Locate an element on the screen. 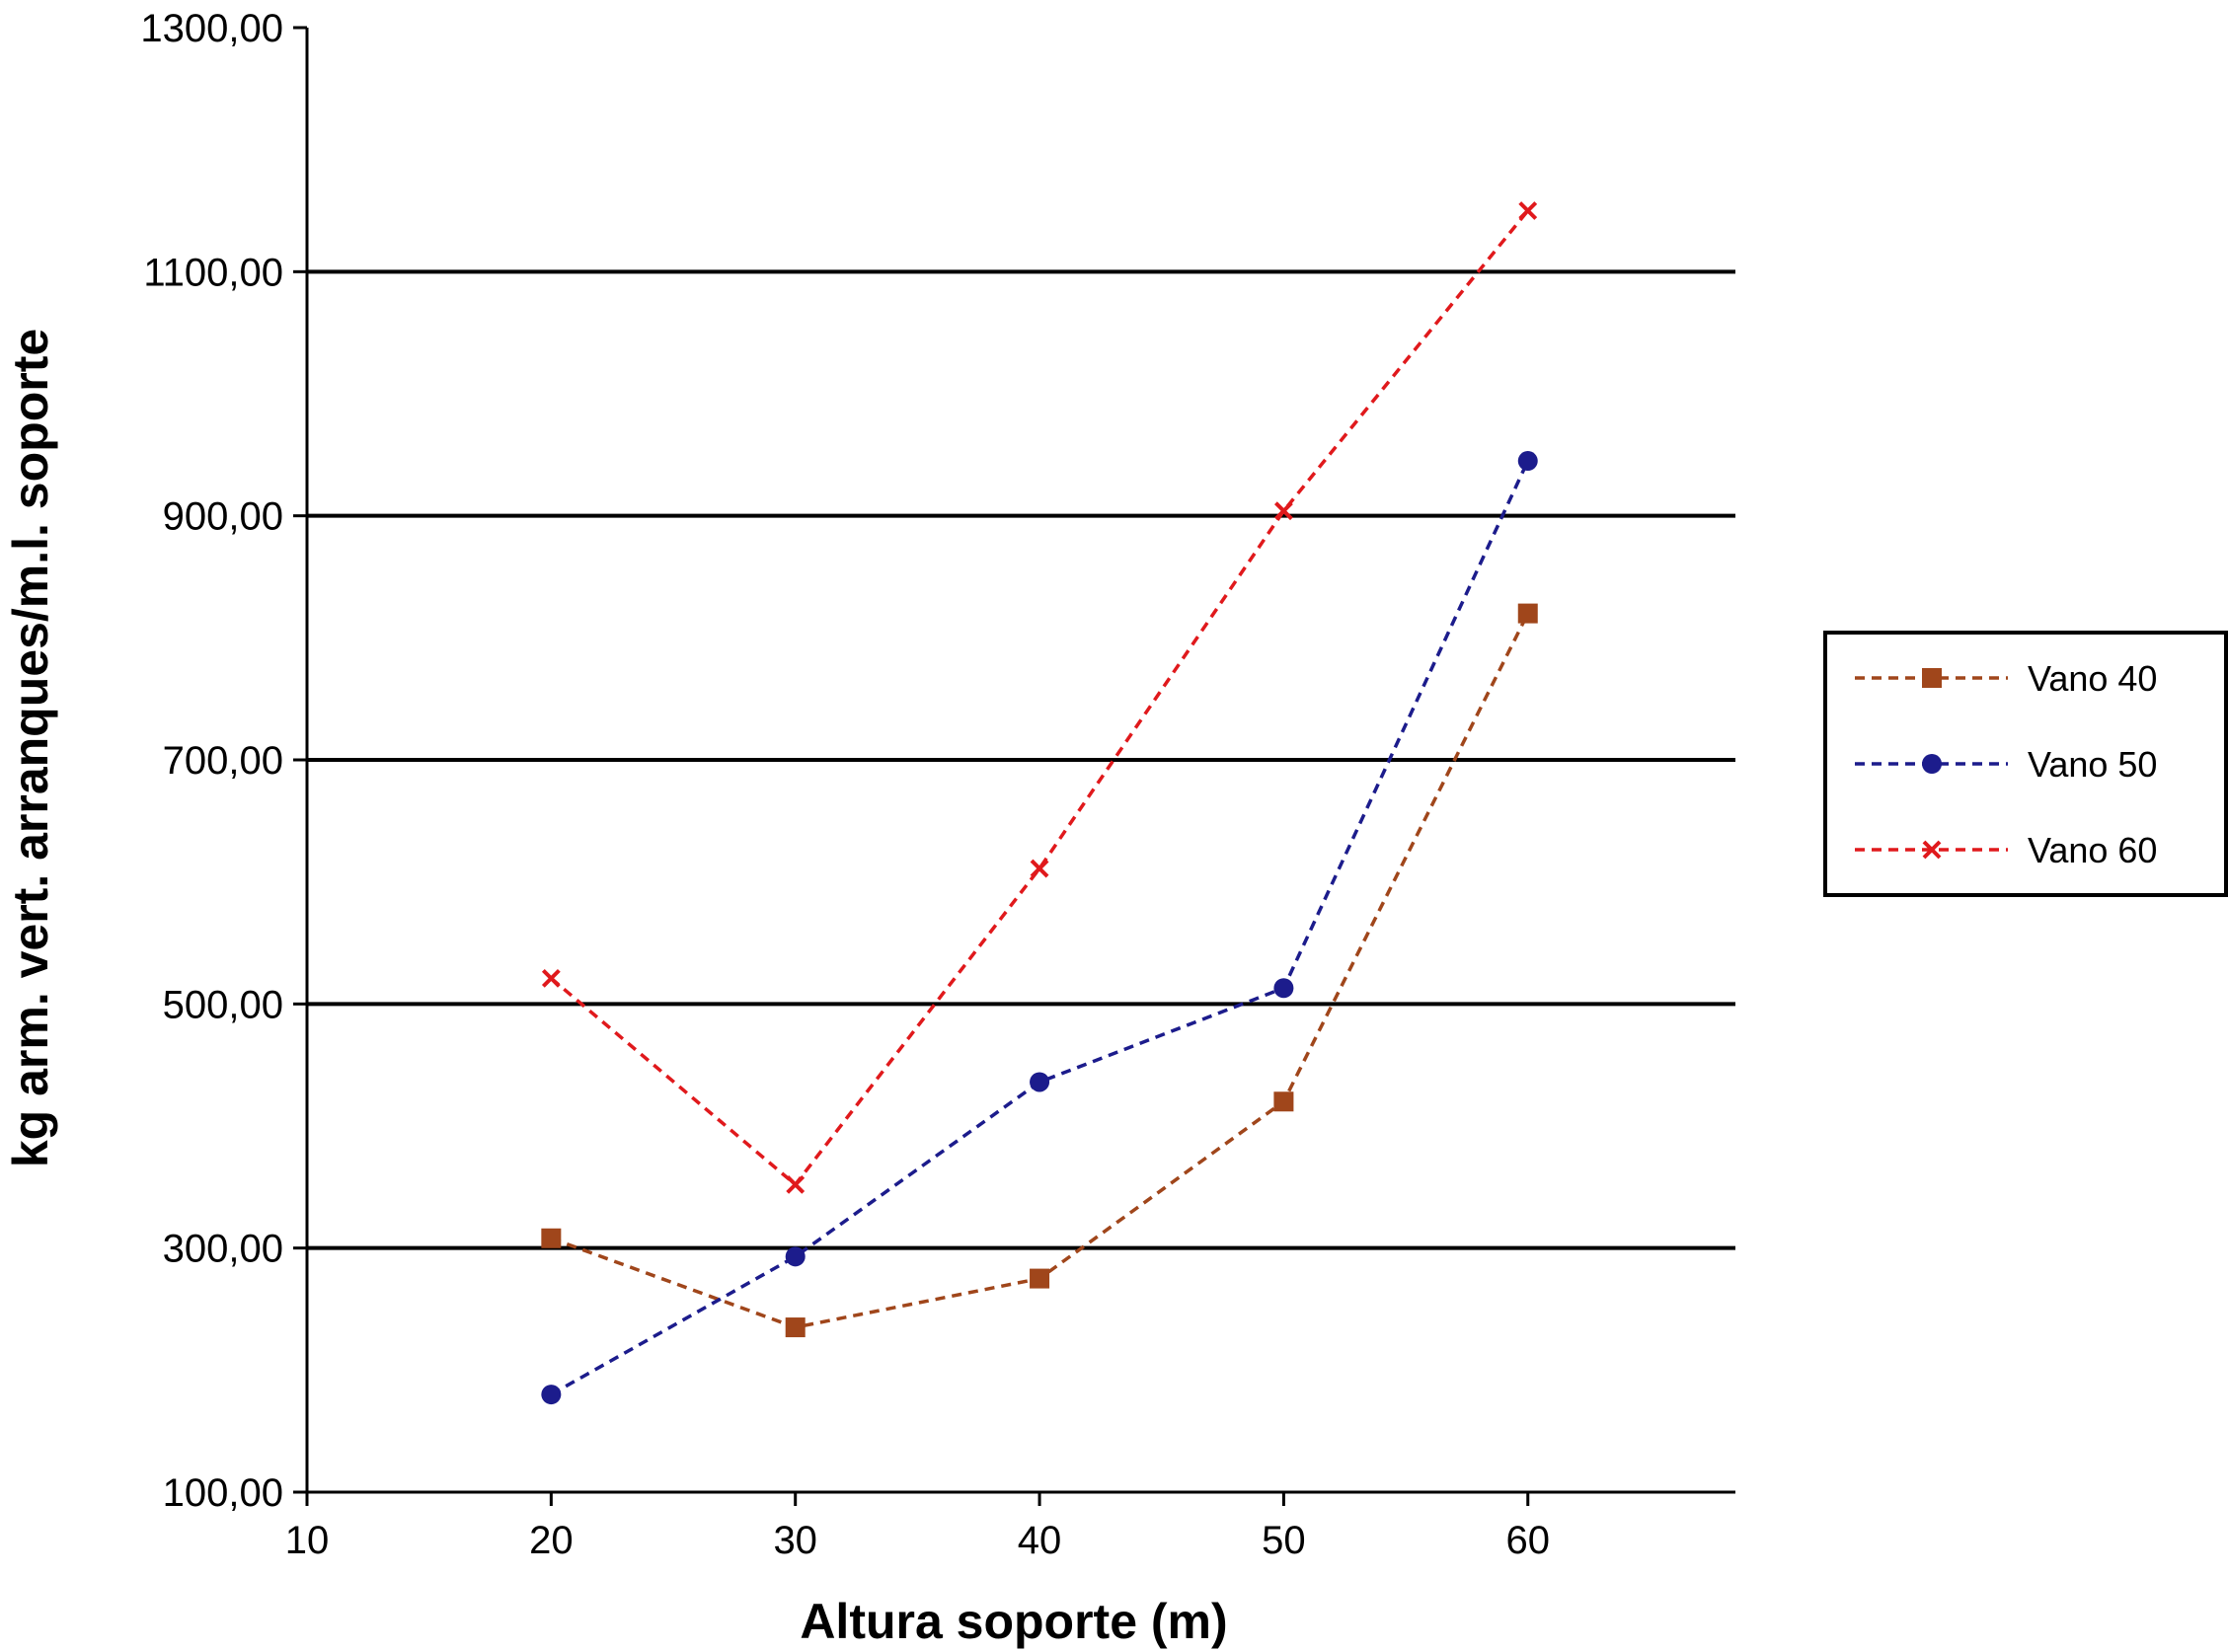  x-tick-label: 10 is located at coordinates (308, 1540).